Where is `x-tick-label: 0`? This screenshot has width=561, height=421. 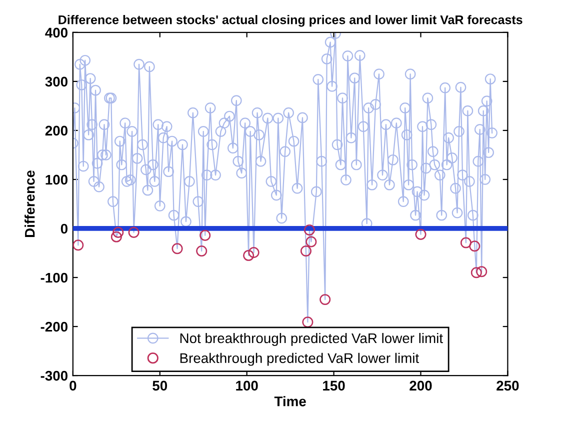
x-tick-label: 0 is located at coordinates (73, 385).